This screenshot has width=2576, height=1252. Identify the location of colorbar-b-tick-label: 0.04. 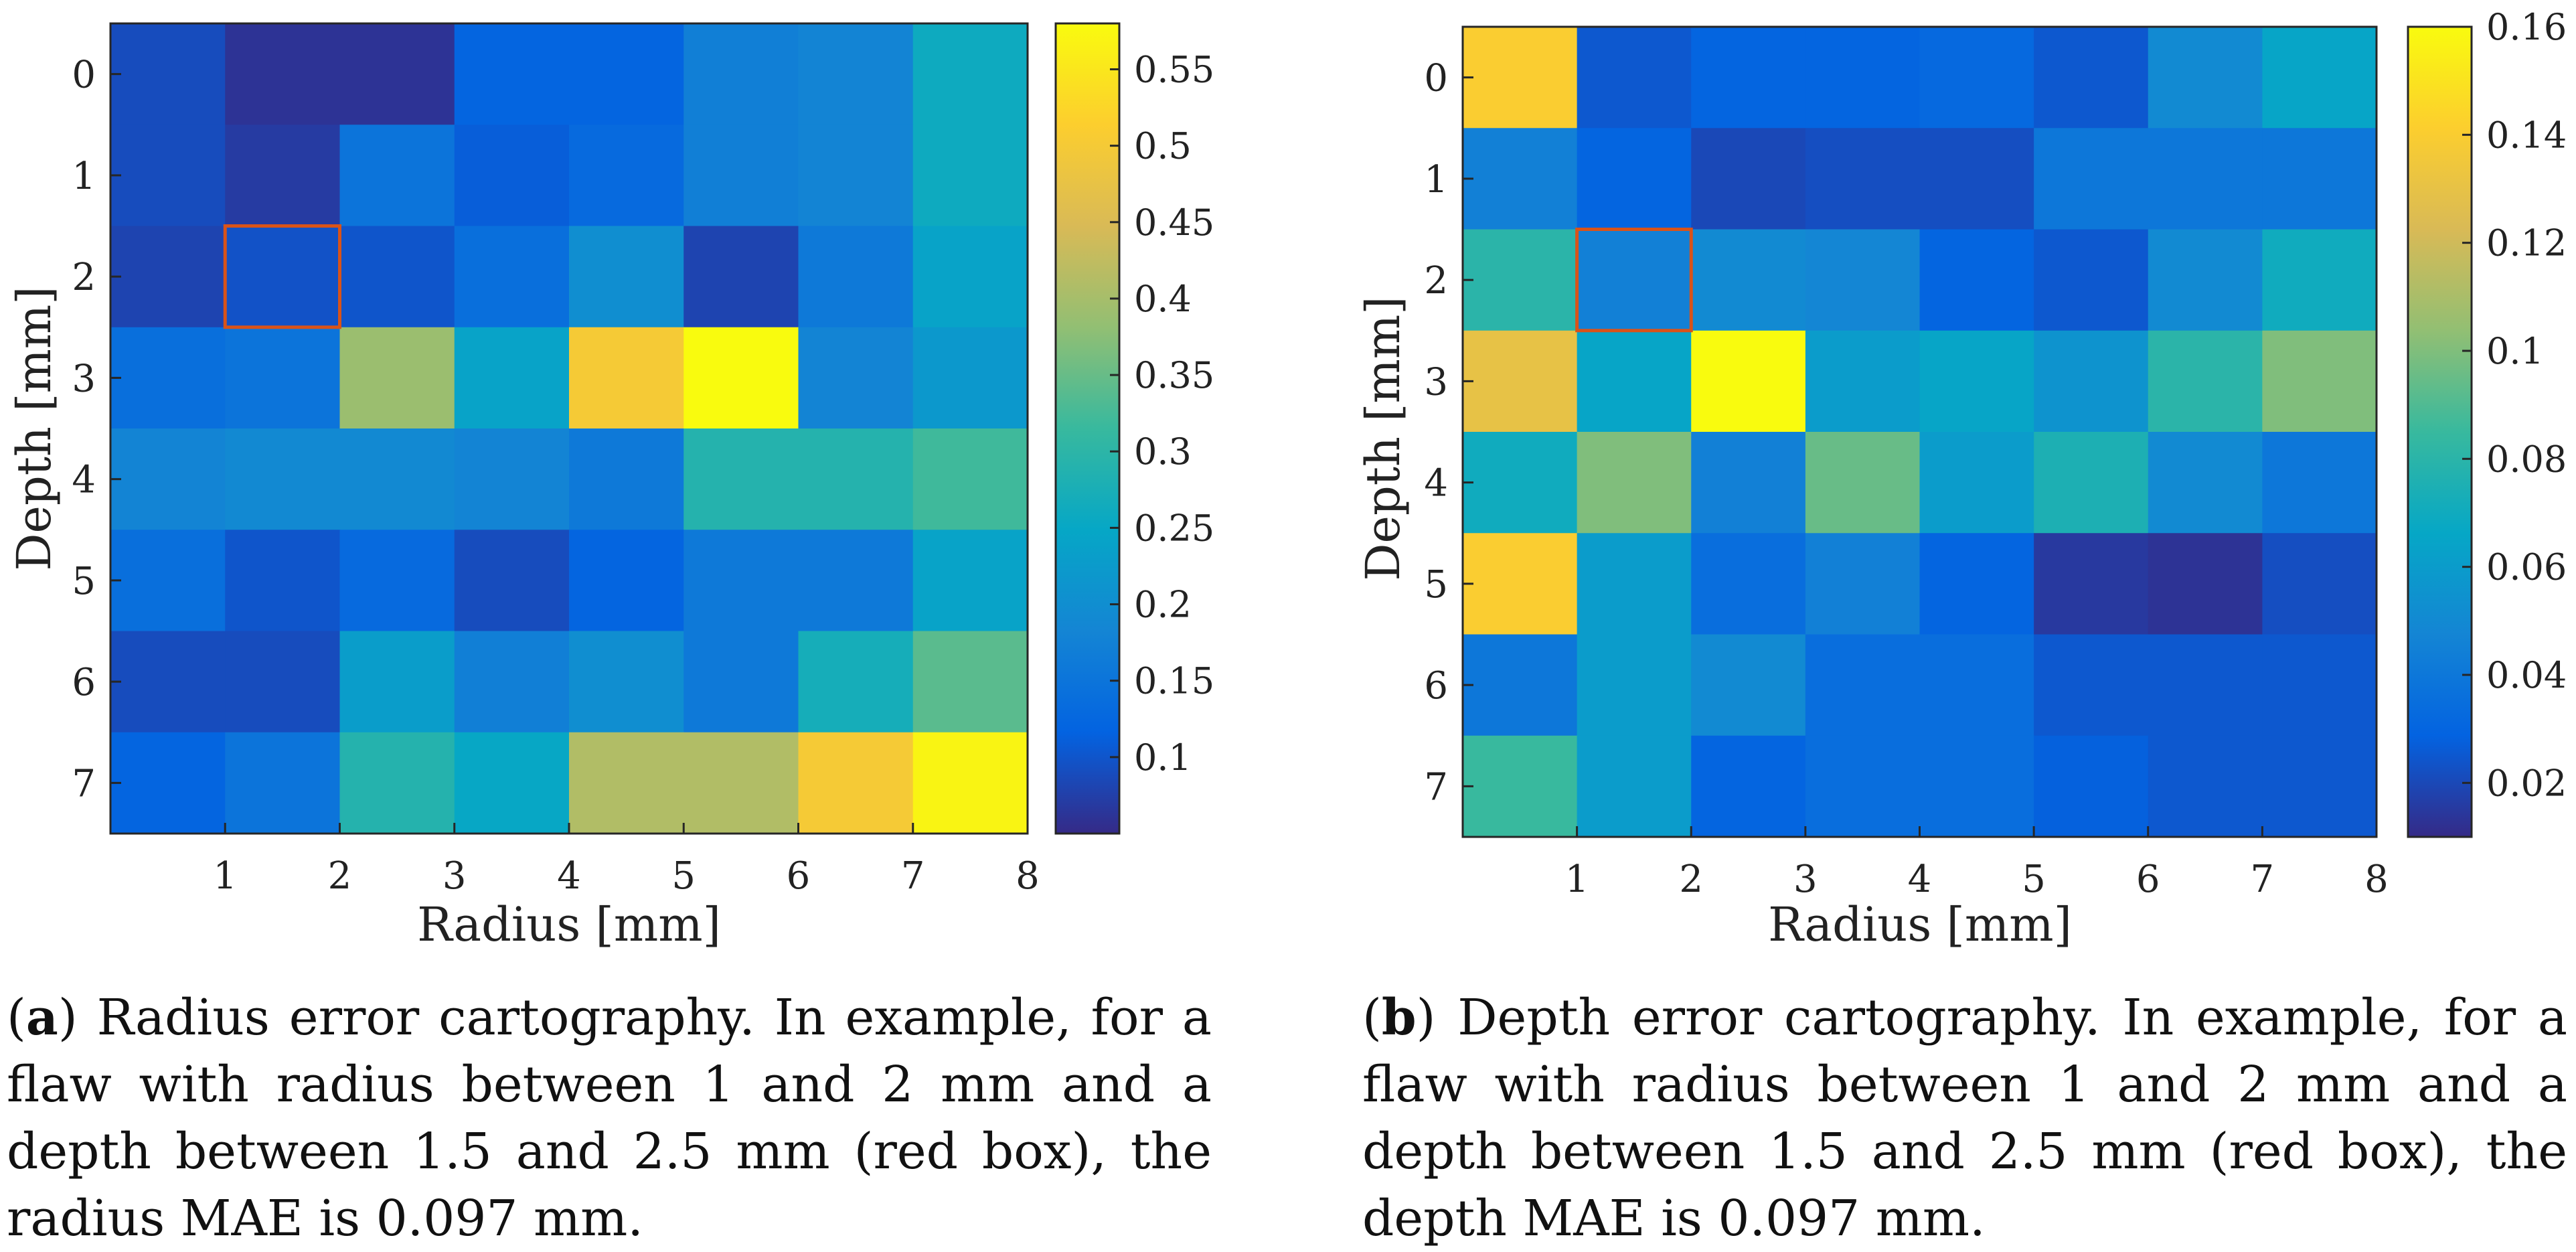
(2527, 675).